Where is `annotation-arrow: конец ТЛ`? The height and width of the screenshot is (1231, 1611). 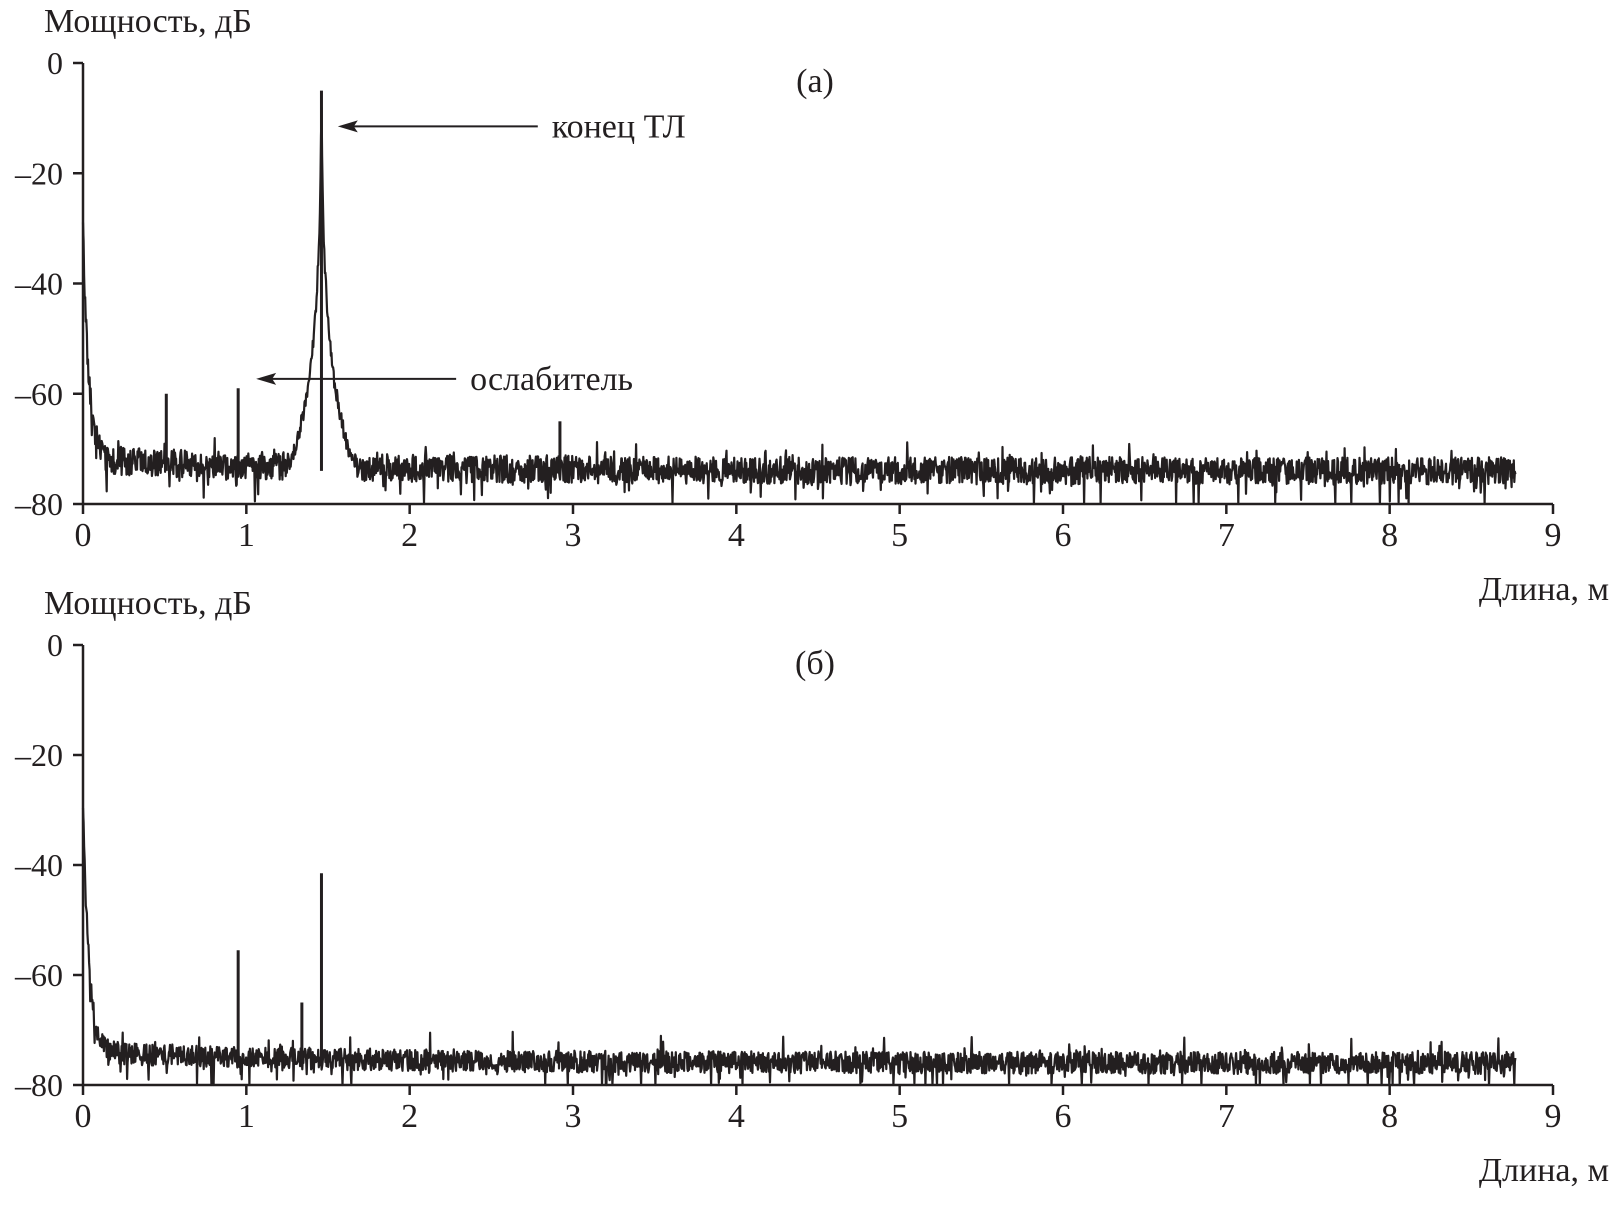
annotation-arrow: конец ТЛ is located at coordinates (511, 126).